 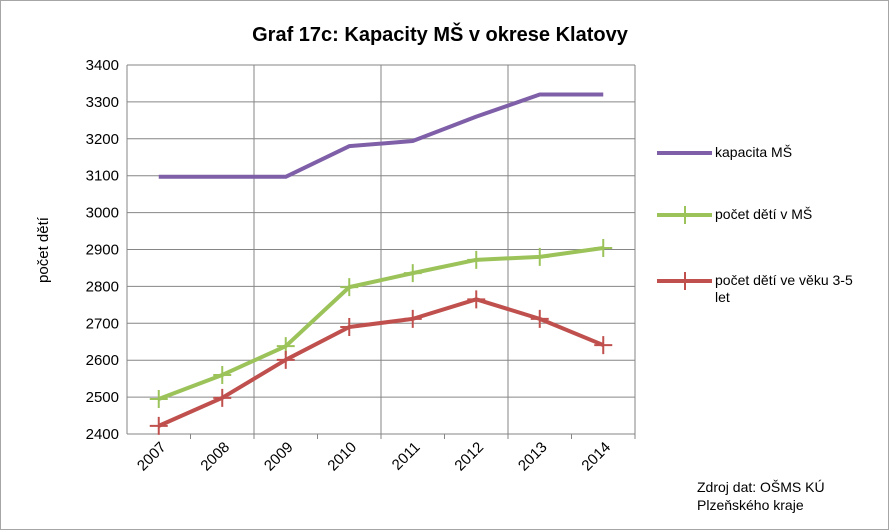 I want to click on y-tick-label: 2500, so click(x=102, y=397).